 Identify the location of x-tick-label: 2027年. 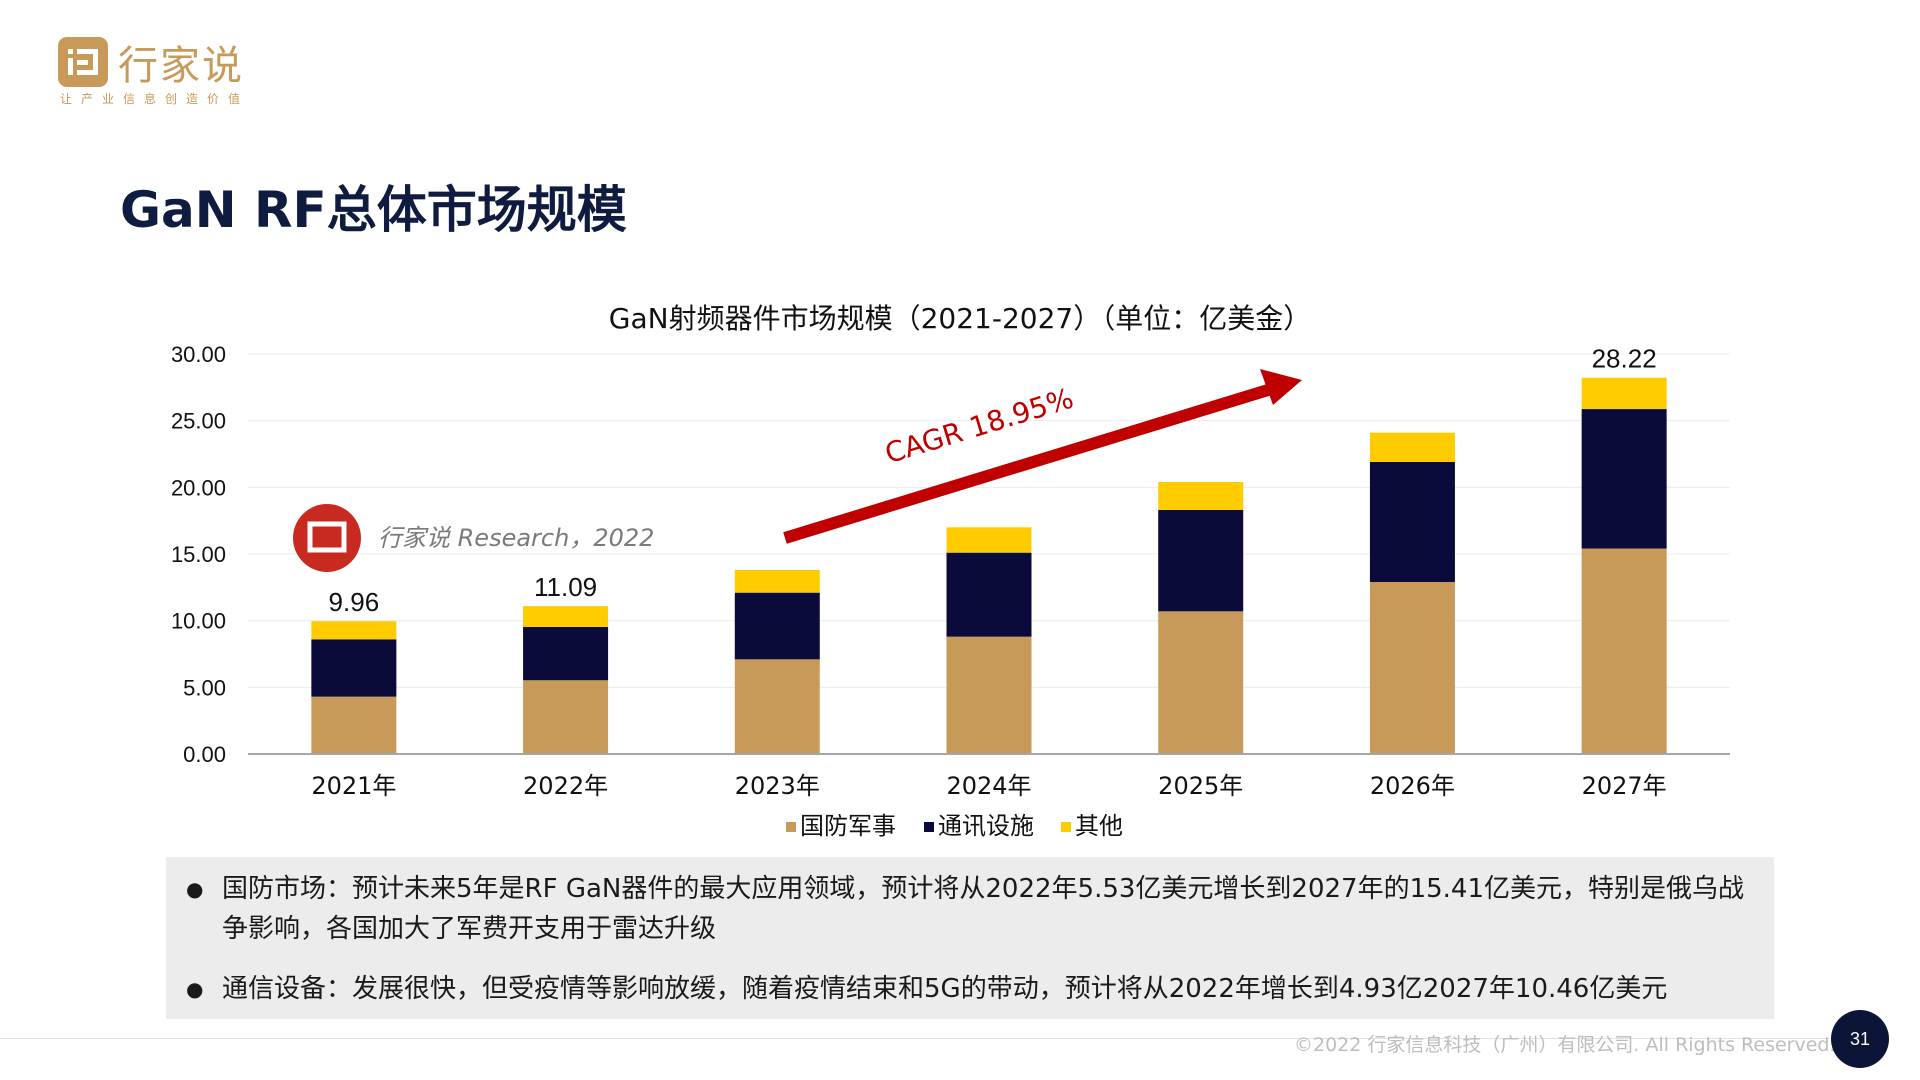
(1624, 786).